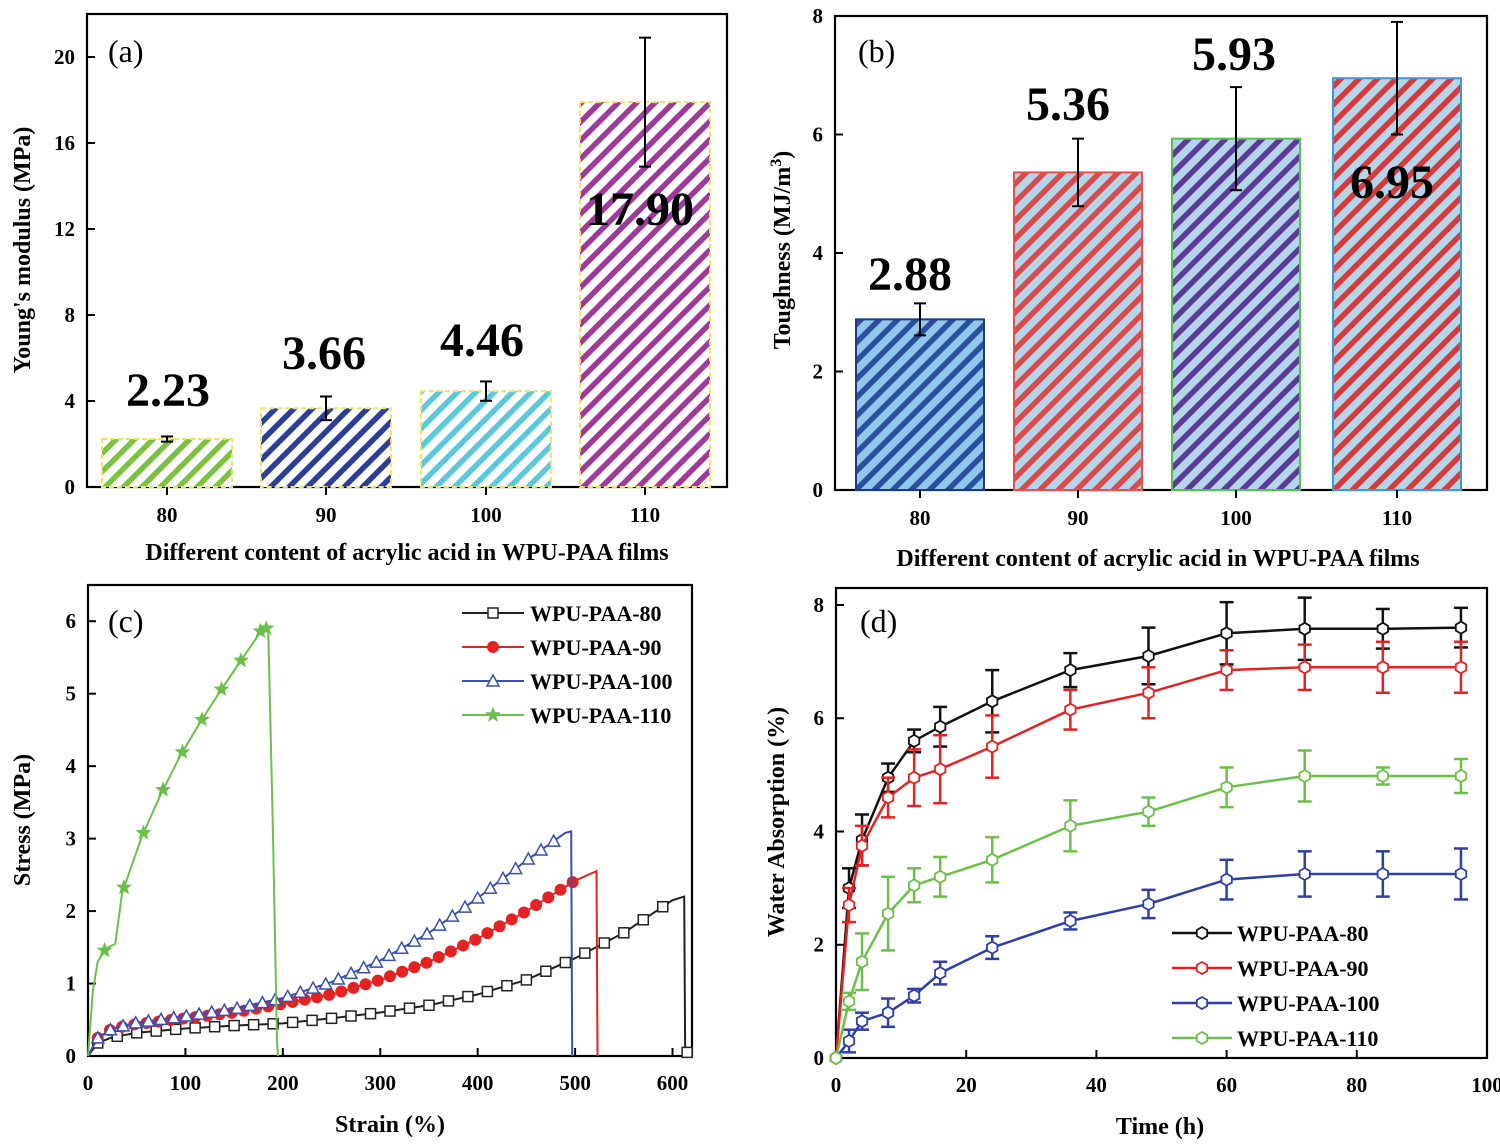  Describe the element at coordinates (326, 515) in the screenshot. I see `panel-a-xtick-label: 90` at that location.